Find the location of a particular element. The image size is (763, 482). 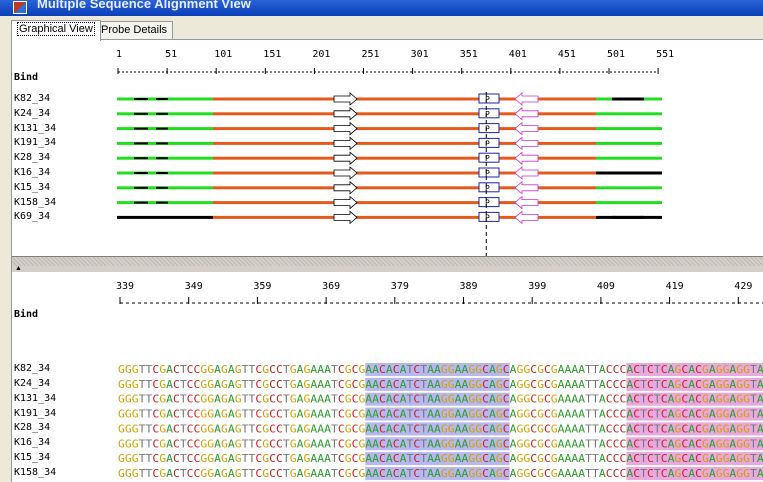

ruler-tick-label: 429 is located at coordinates (743, 286).